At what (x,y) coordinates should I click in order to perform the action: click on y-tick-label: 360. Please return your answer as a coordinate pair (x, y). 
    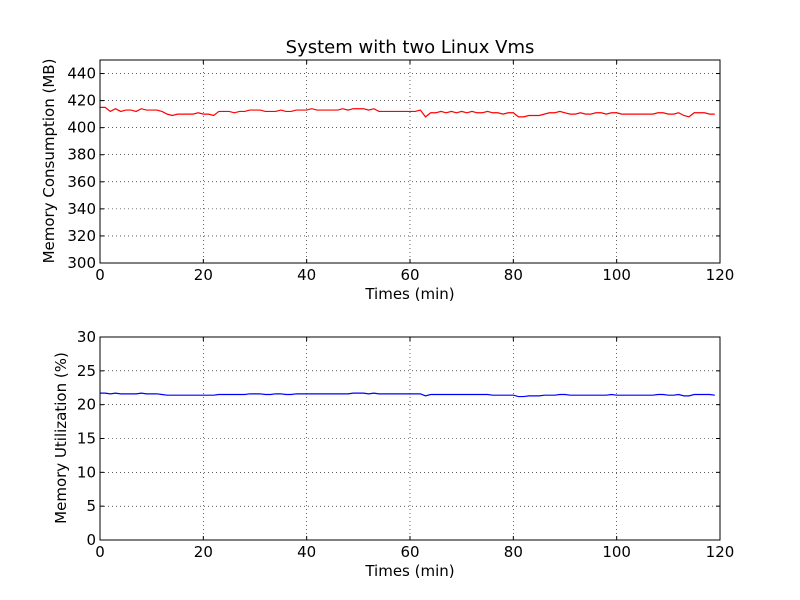
    Looking at the image, I should click on (81, 182).